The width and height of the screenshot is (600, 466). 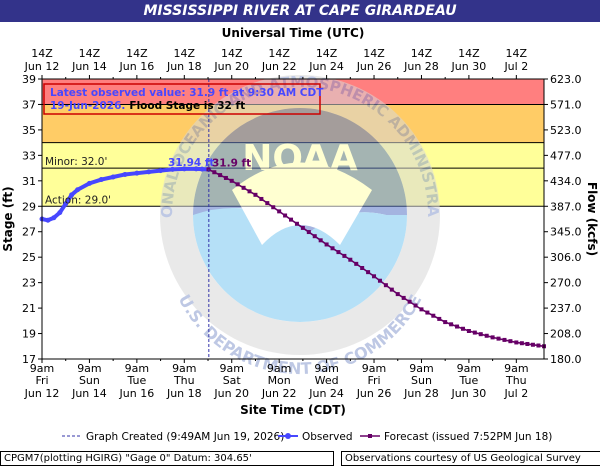 I want to click on y2-tick-label: 270.0, so click(x=566, y=283).